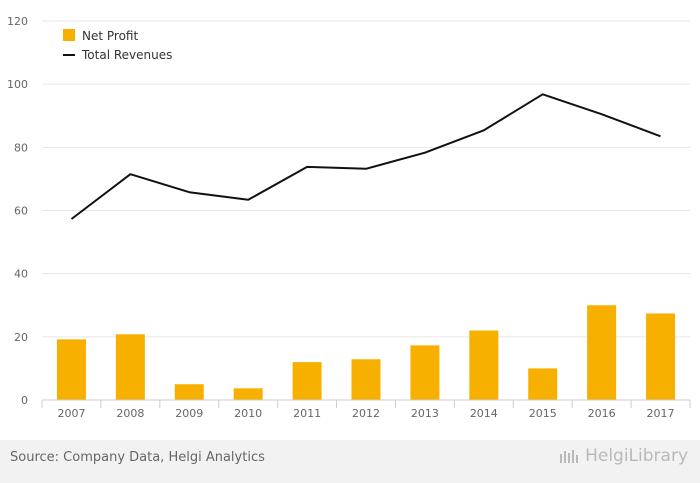 This screenshot has width=700, height=483. What do you see at coordinates (602, 413) in the screenshot?
I see `x-tick-label: 2016` at bounding box center [602, 413].